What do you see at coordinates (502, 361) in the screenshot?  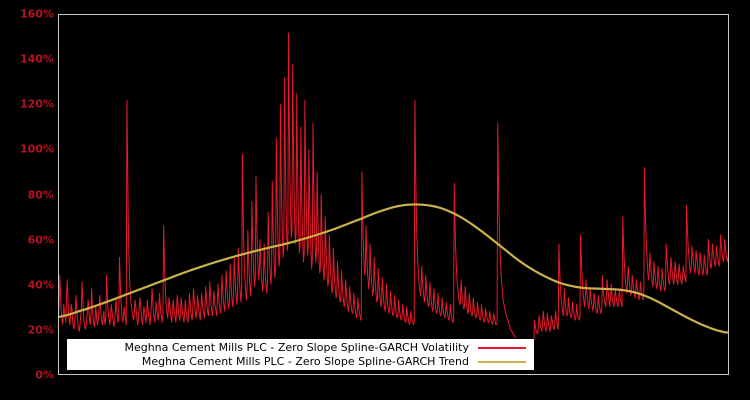 I see `legend-swatch-trend` at bounding box center [502, 361].